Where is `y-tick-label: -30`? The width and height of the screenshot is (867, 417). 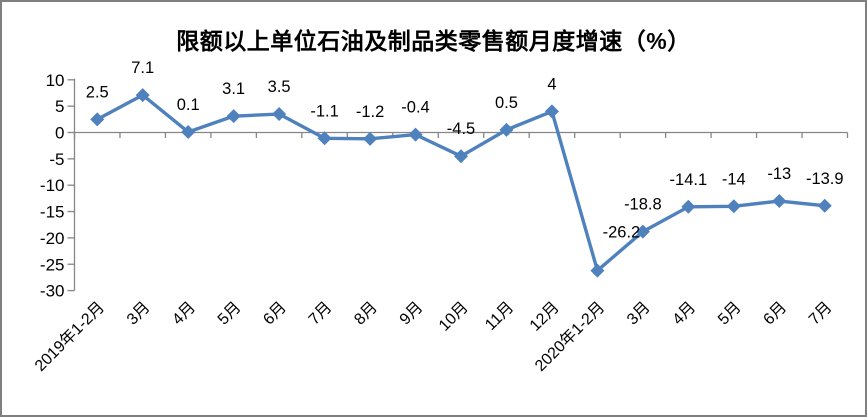
y-tick-label: -30 is located at coordinates (52, 291).